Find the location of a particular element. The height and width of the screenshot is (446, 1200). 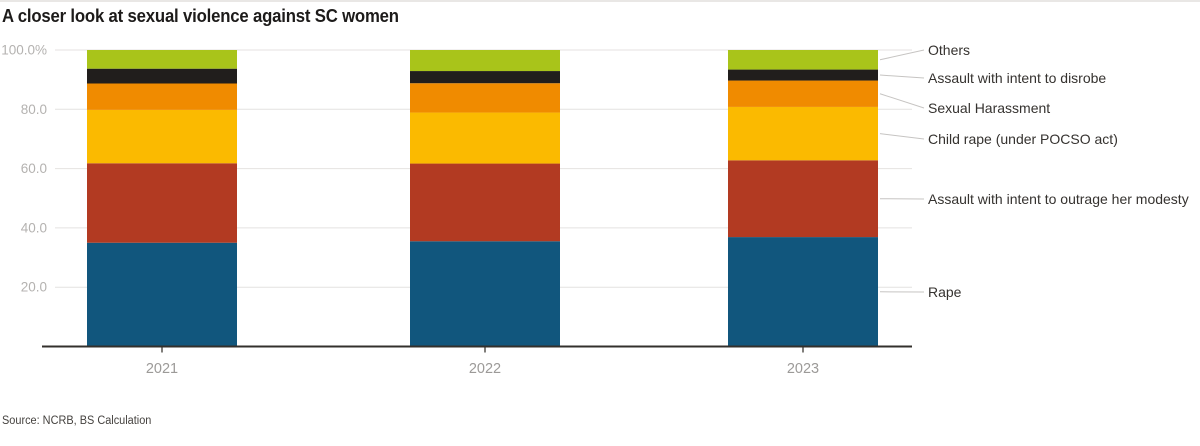

y-axis-tick-label: 20.0 is located at coordinates (34, 287).